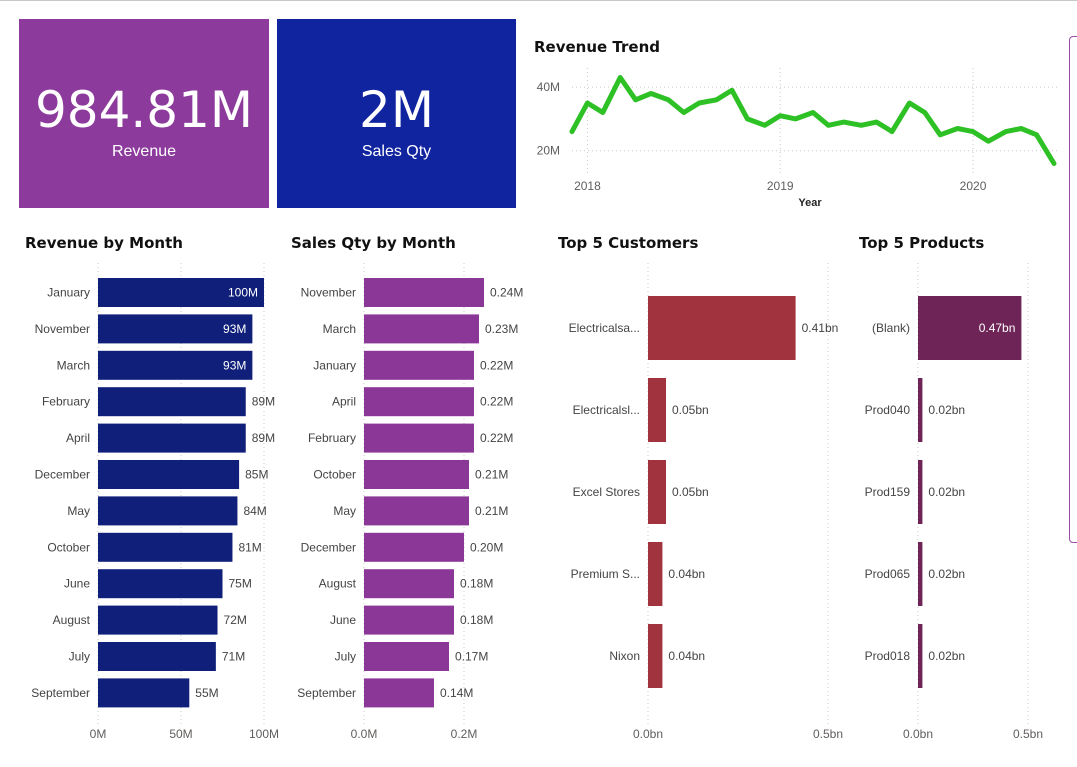 The height and width of the screenshot is (767, 1077). Describe the element at coordinates (345, 657) in the screenshot. I see `category-label: July` at that location.